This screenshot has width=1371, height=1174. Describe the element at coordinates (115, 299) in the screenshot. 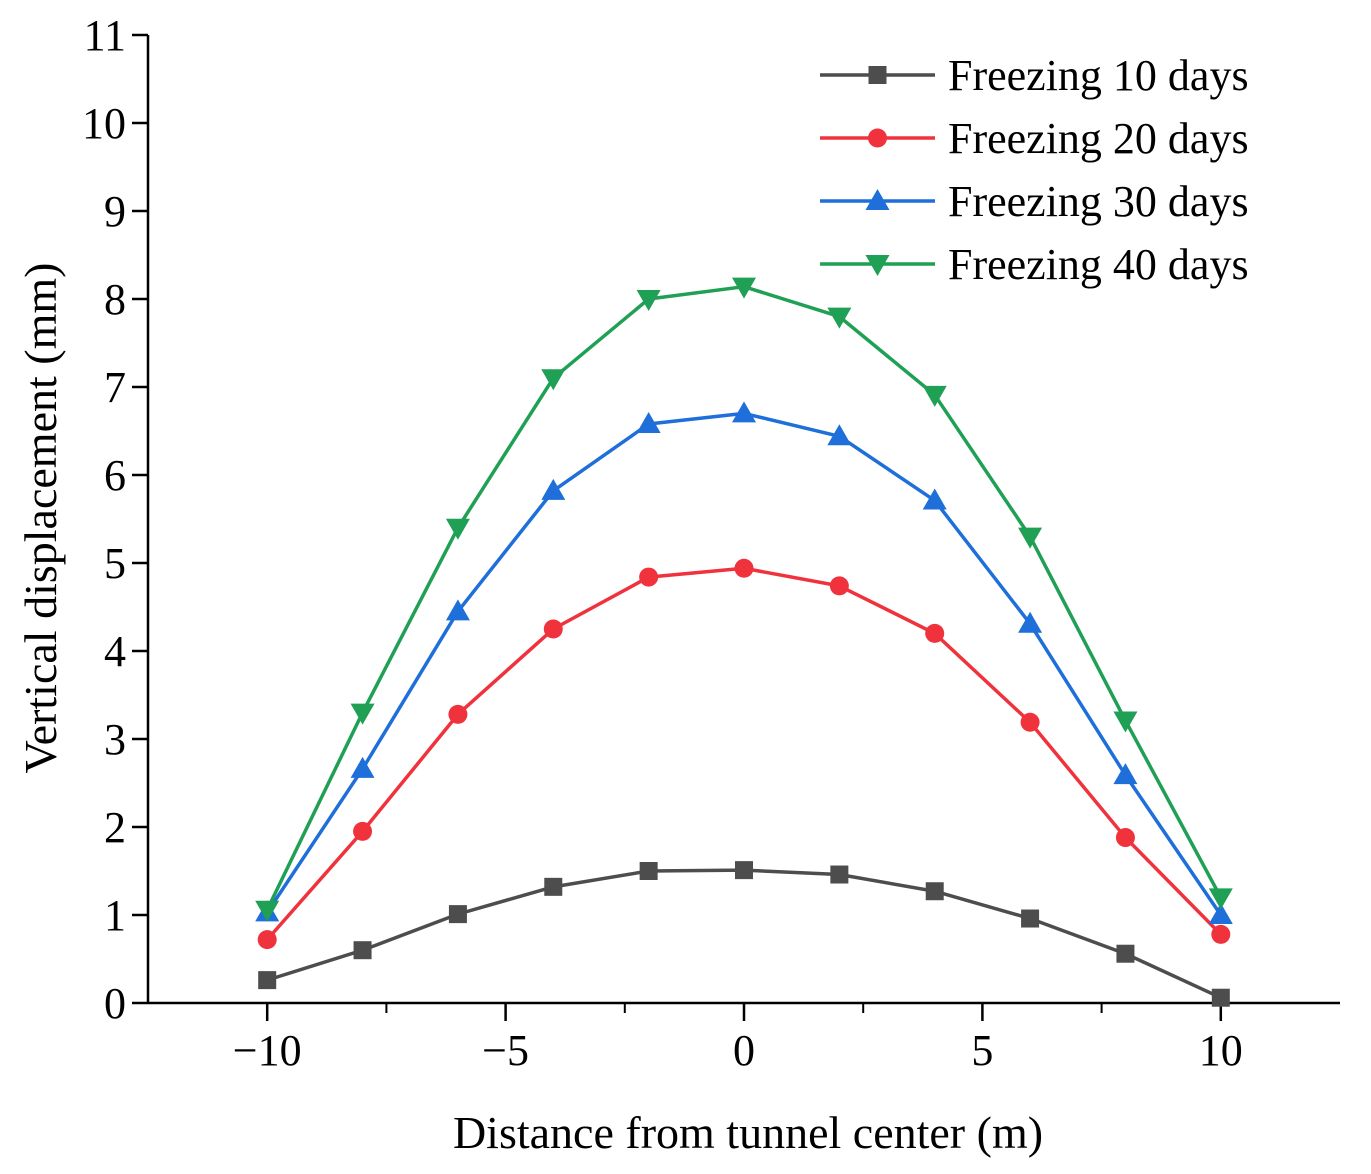

I see `y-tick-label: 8` at that location.